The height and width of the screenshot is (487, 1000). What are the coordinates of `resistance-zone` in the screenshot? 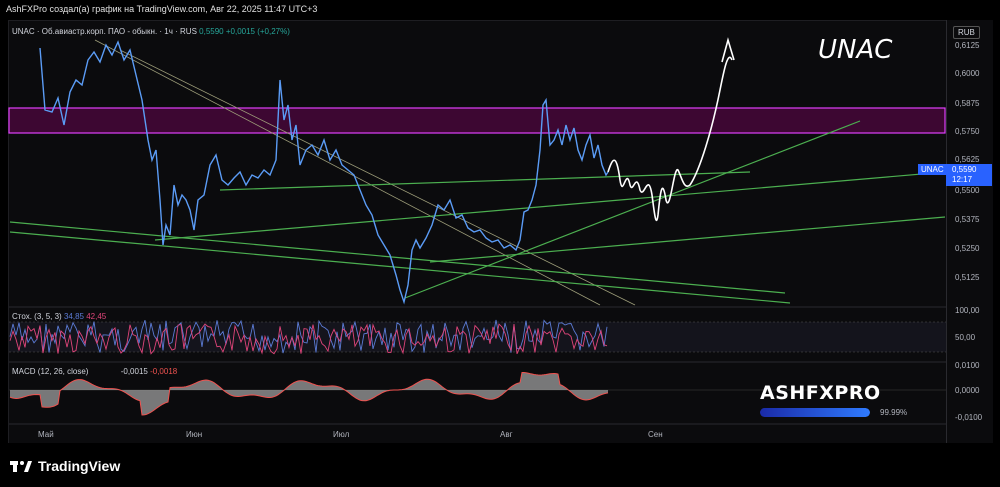 It's located at (477, 120).